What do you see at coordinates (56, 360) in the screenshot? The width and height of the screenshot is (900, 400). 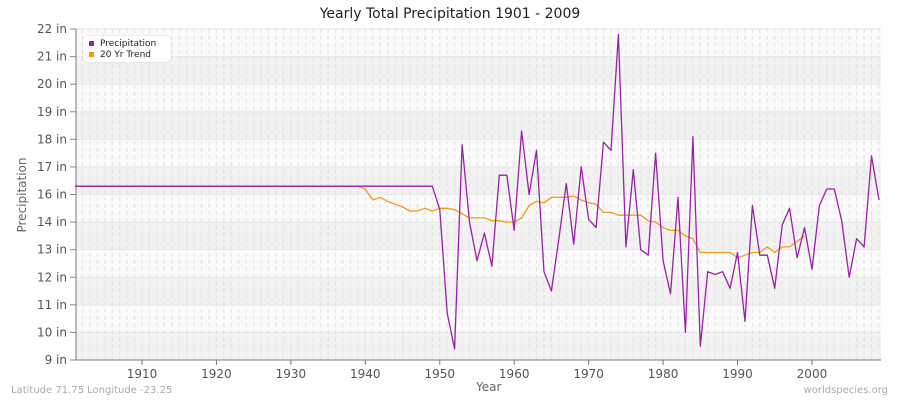 I see `y-tick-label: 9 in` at bounding box center [56, 360].